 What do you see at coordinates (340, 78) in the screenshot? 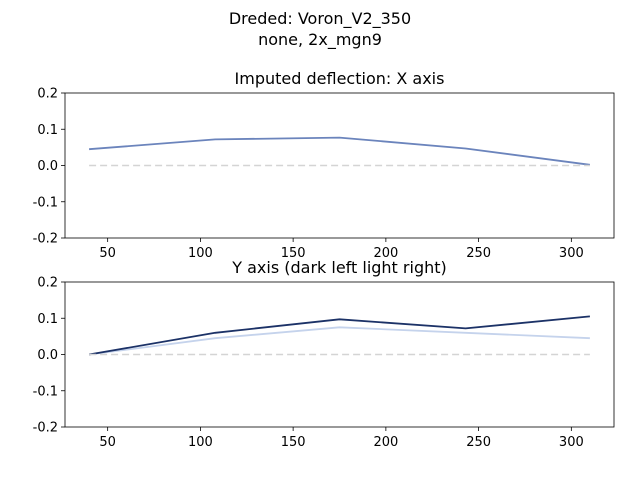
I see `subplot-title: Imputed deflection: X axis` at bounding box center [340, 78].